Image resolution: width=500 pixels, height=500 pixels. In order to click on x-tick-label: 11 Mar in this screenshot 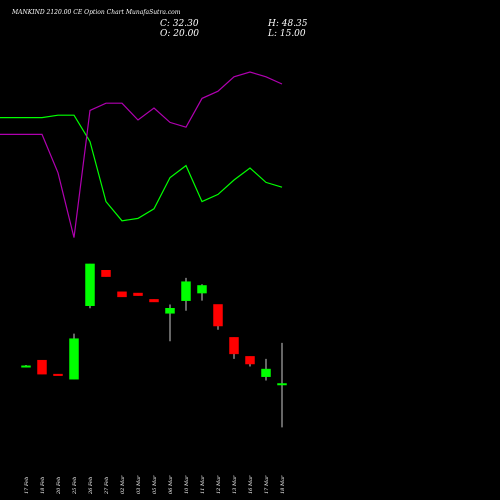, I will do `click(203, 484)`.